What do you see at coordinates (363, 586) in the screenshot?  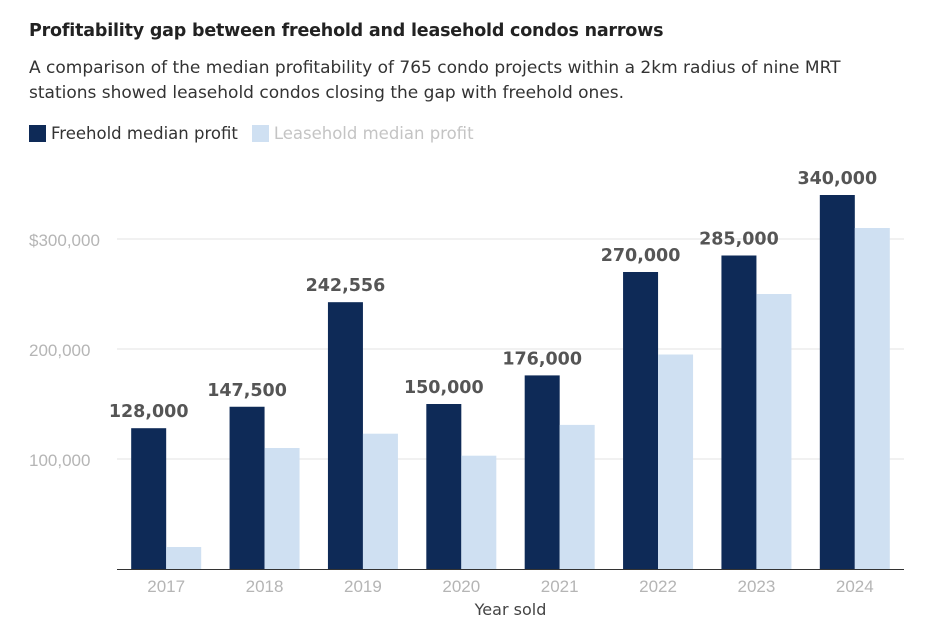 I see `x-tick-label: 2019` at bounding box center [363, 586].